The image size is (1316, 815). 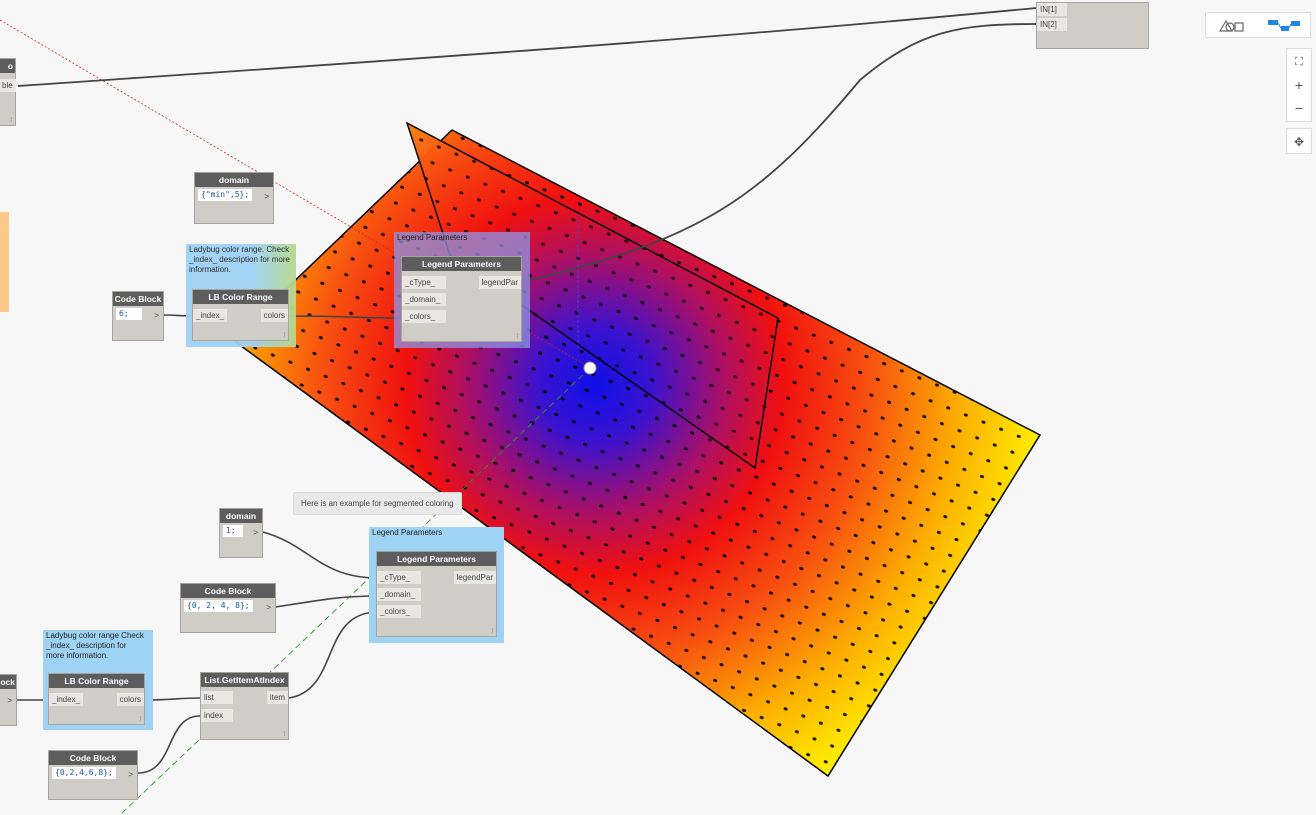 I want to click on pan-controls: ✥, so click(x=1299, y=141).